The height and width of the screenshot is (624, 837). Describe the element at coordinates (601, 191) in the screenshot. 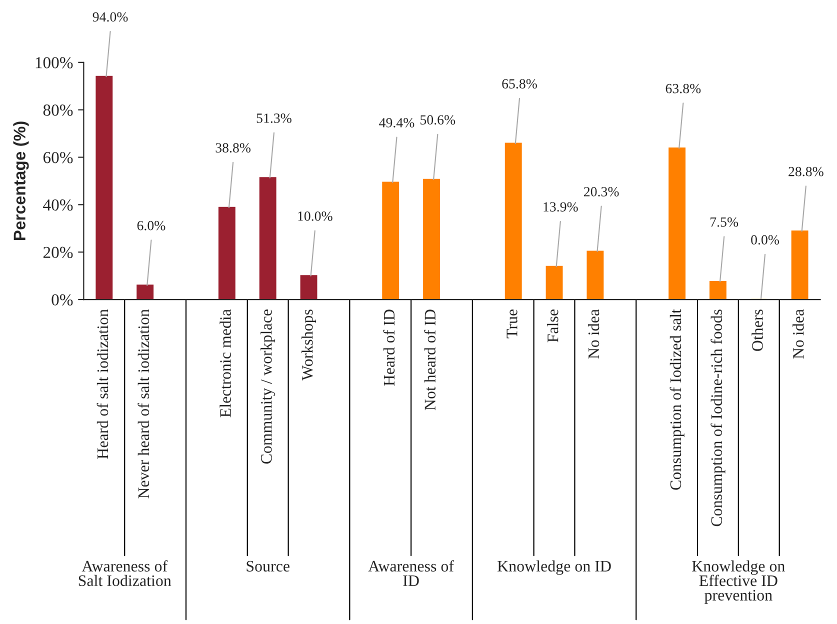

I see `data-label: 20.3%` at that location.